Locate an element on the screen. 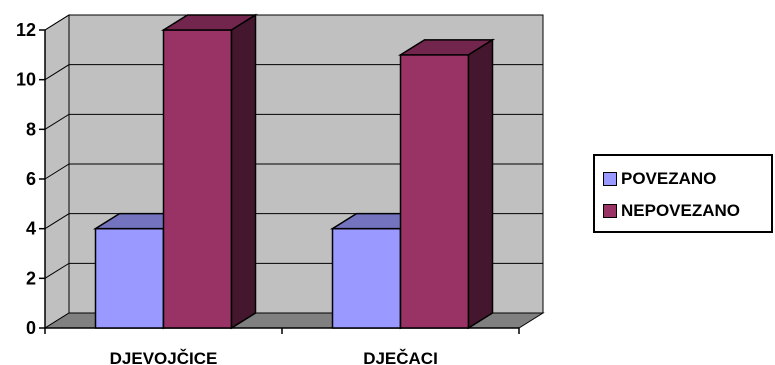  legend-item-povezano: POVEZANO is located at coordinates (659, 179).